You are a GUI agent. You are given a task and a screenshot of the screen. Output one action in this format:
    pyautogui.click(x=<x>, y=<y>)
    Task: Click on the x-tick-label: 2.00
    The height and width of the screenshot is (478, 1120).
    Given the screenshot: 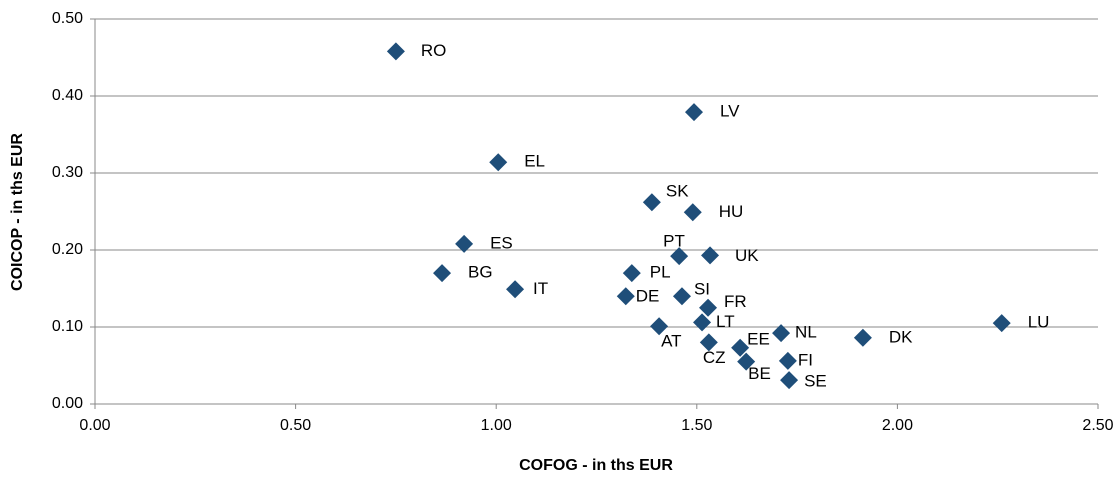 What is the action you would take?
    pyautogui.click(x=897, y=425)
    